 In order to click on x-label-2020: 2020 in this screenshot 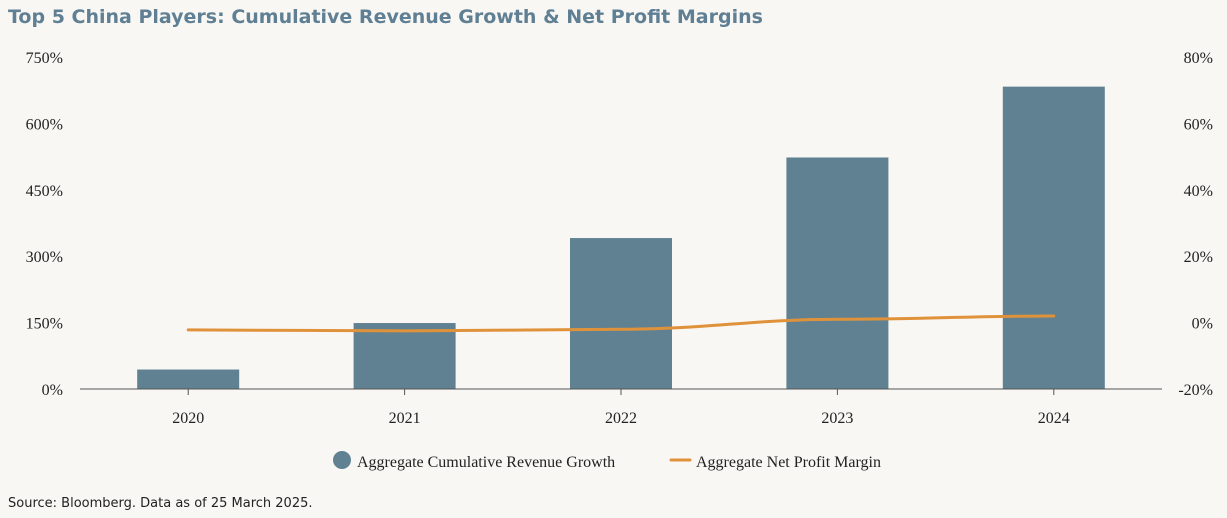, I will do `click(188, 418)`.